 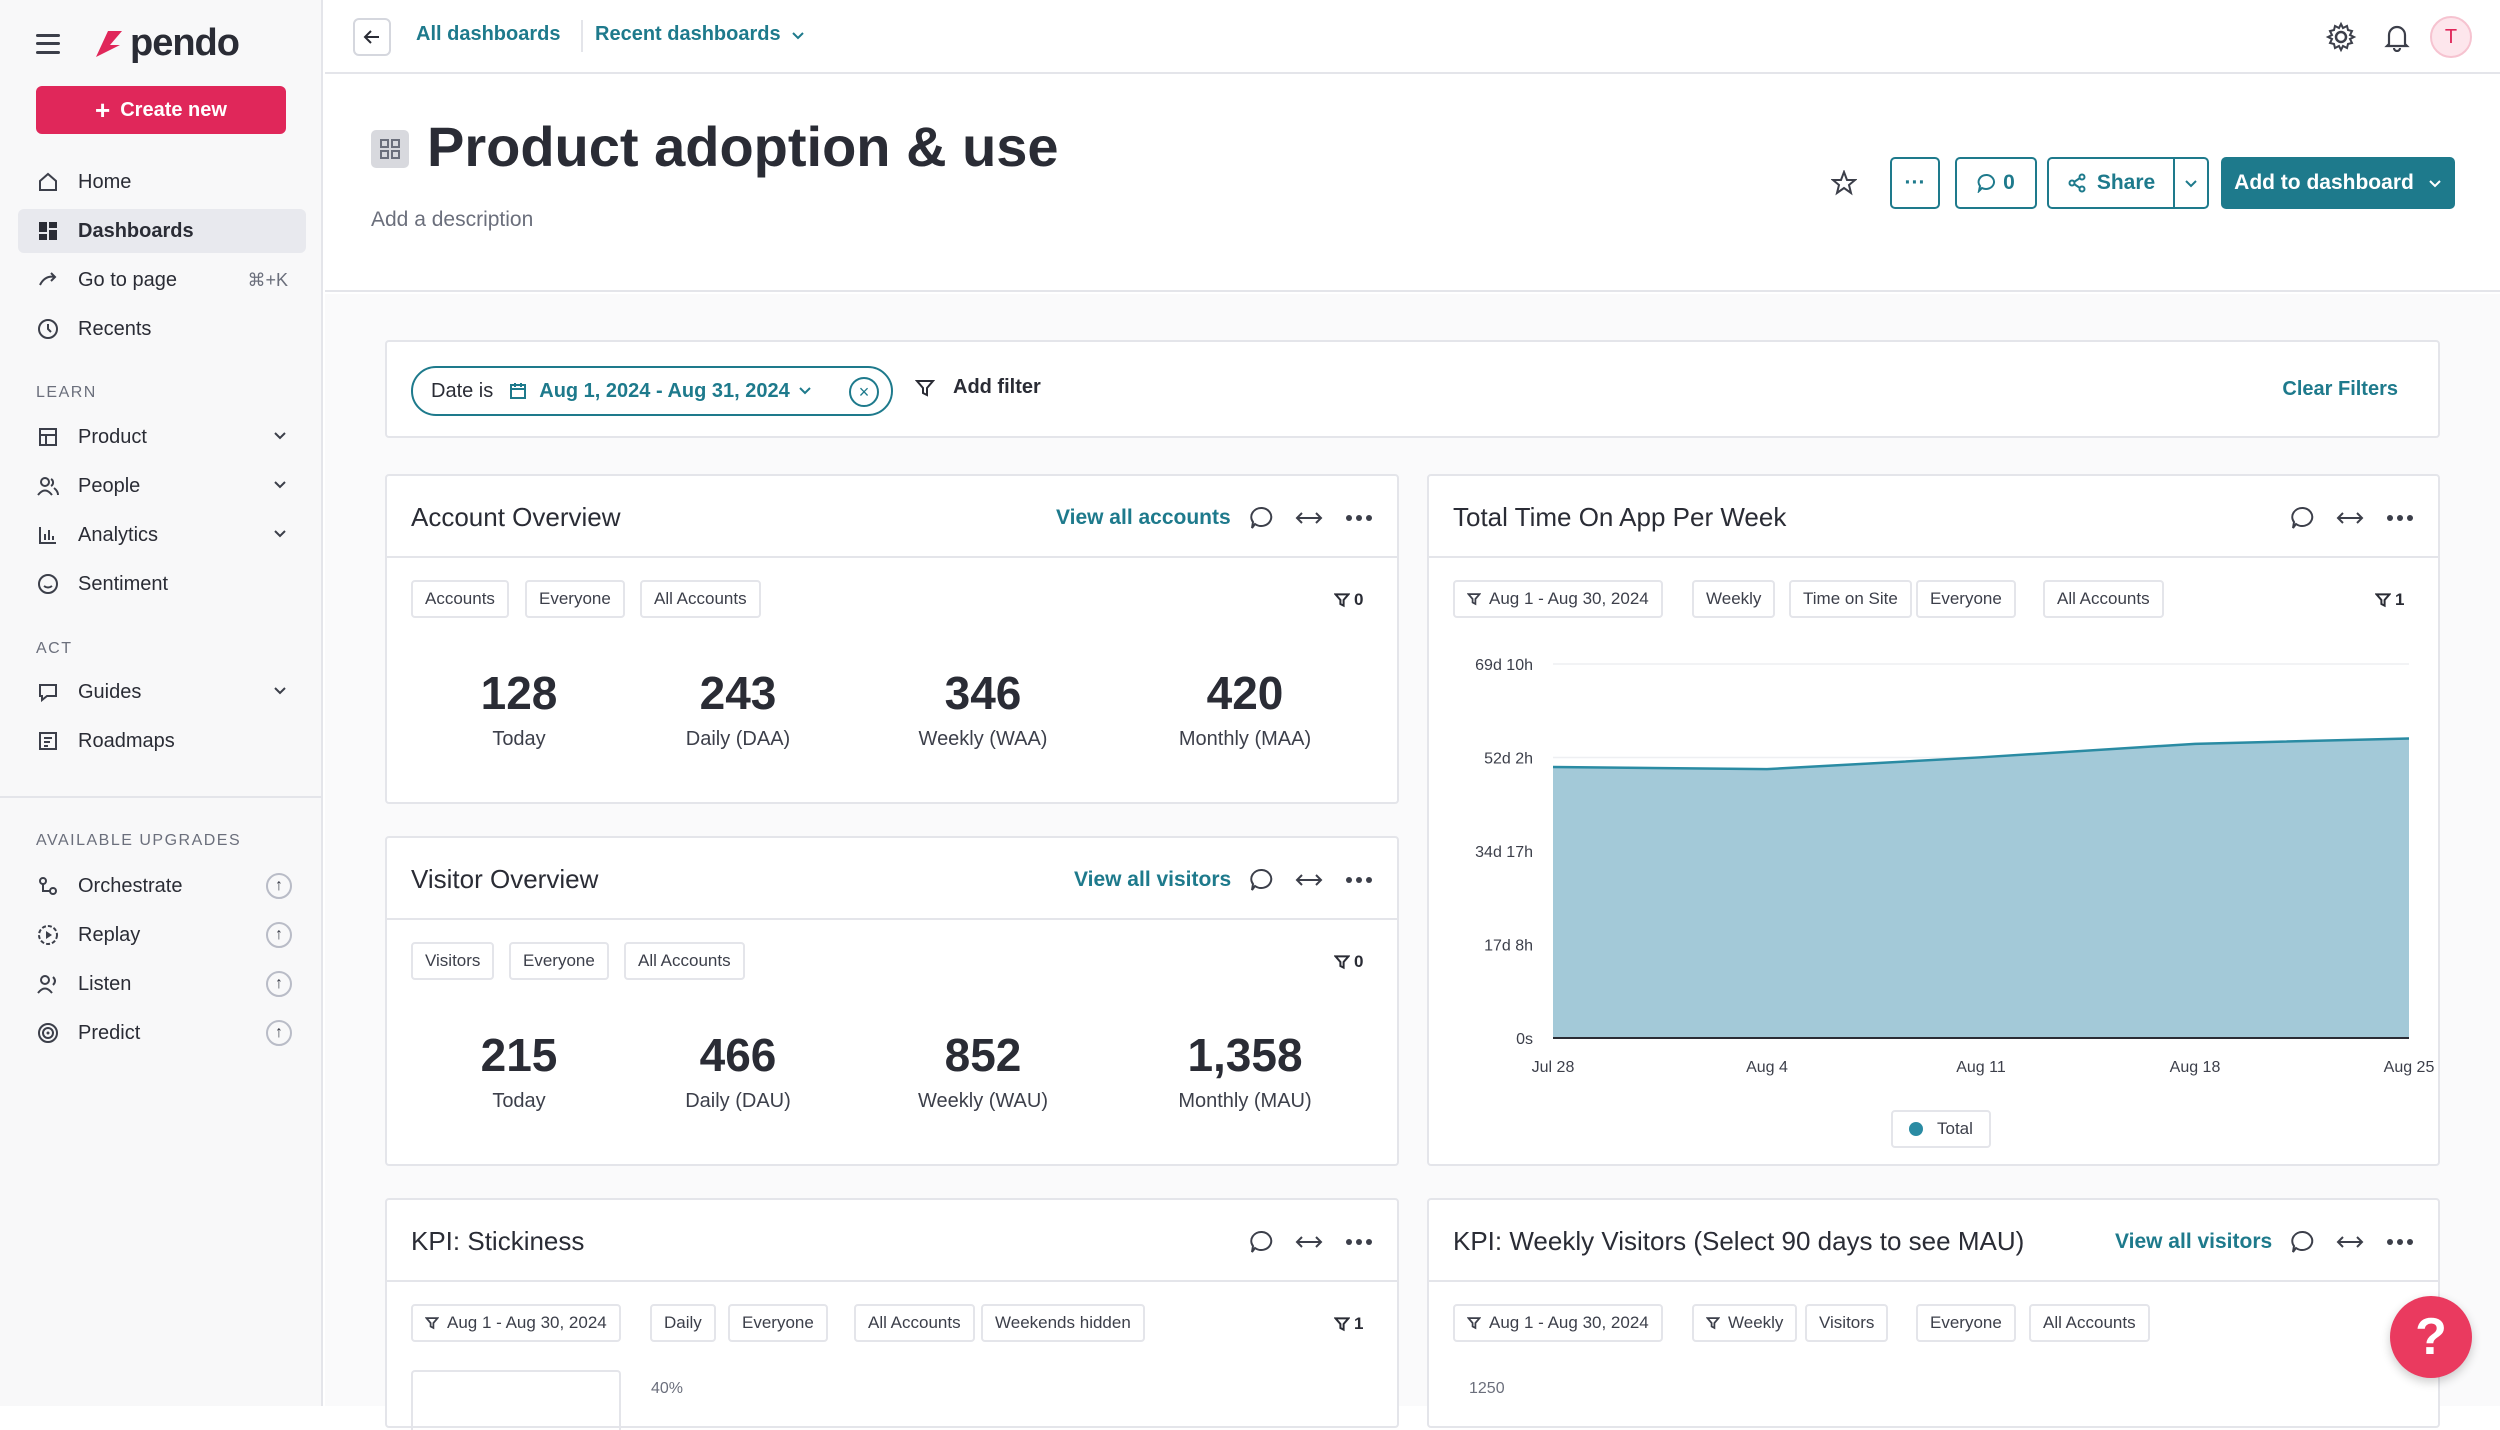 I want to click on favorite-button, so click(x=1844, y=183).